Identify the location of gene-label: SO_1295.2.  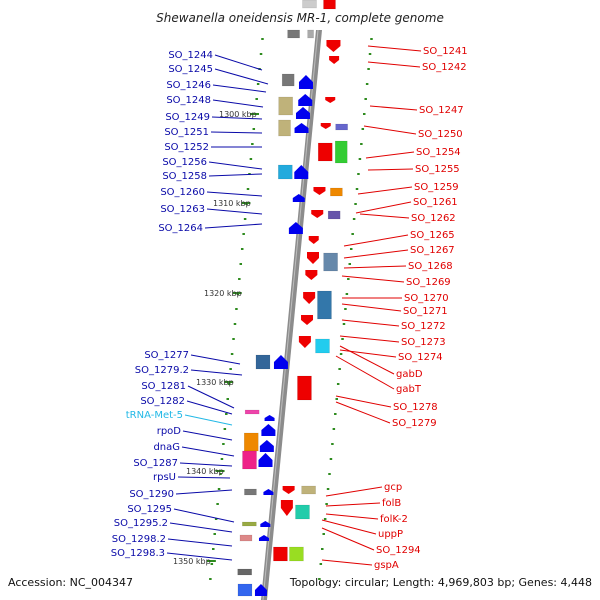
(141, 523).